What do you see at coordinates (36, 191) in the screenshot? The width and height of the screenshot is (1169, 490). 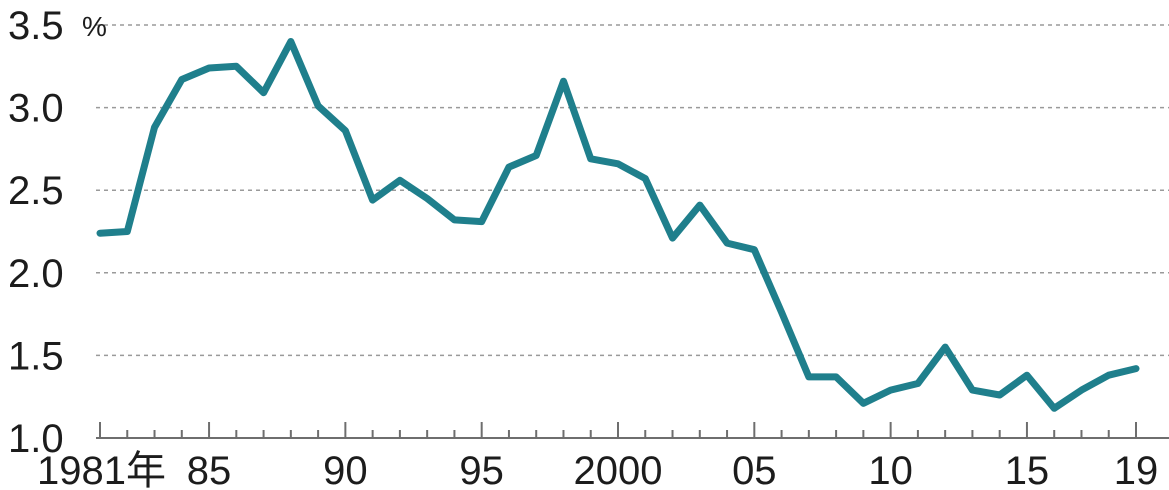 I see `y-tick-label: 2.5` at bounding box center [36, 191].